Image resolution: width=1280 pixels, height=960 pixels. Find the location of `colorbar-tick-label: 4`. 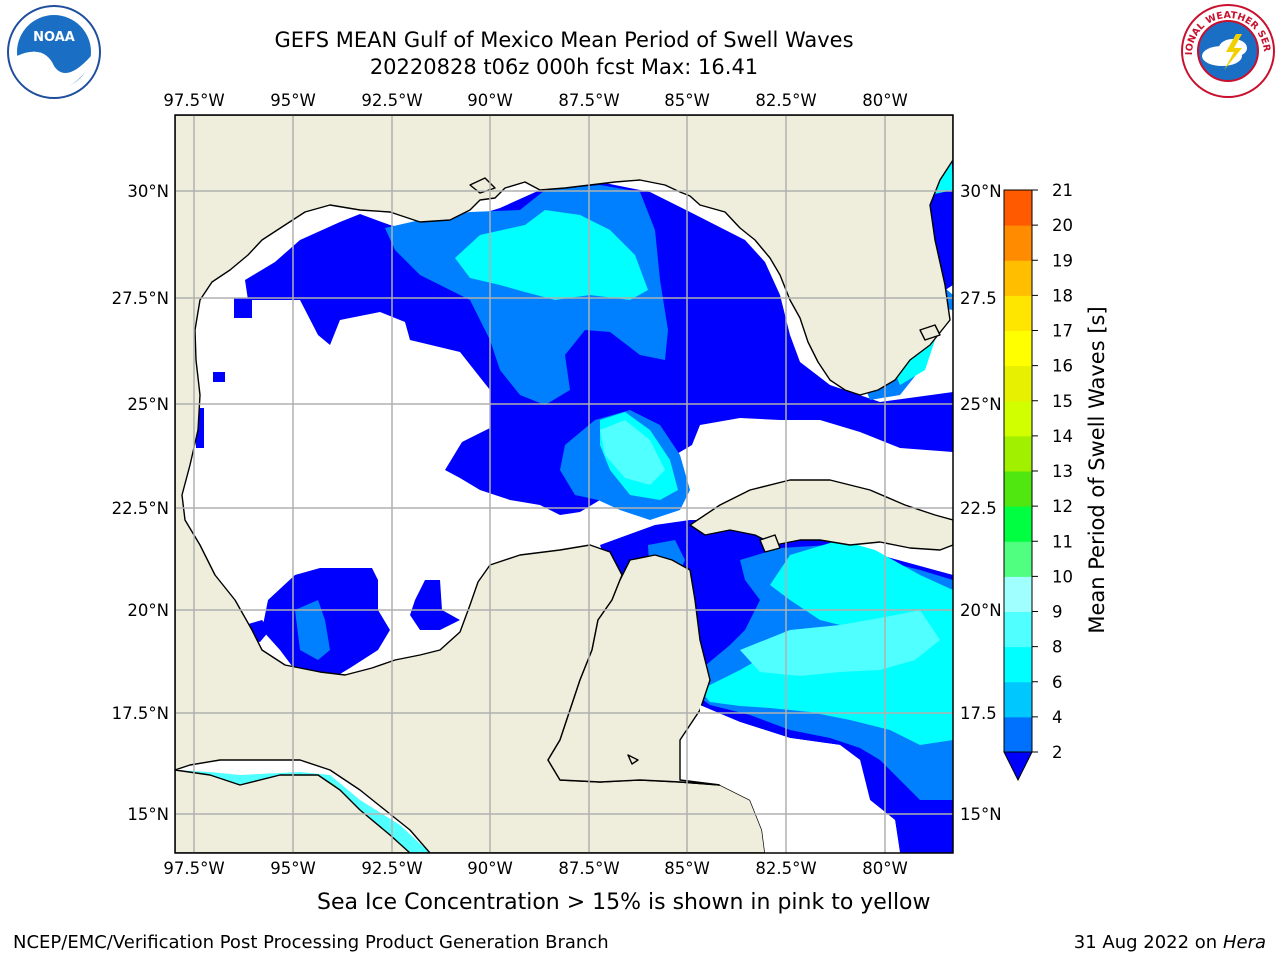

colorbar-tick-label: 4 is located at coordinates (1057, 717).